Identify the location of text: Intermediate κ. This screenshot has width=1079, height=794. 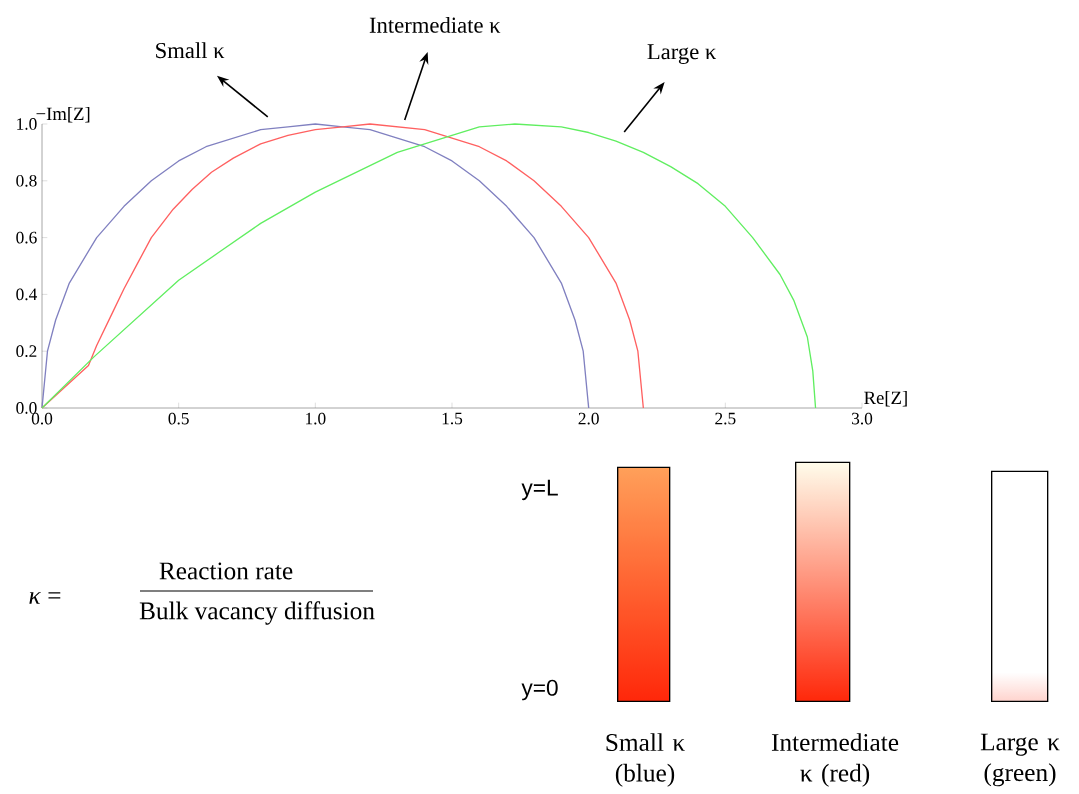
(435, 24).